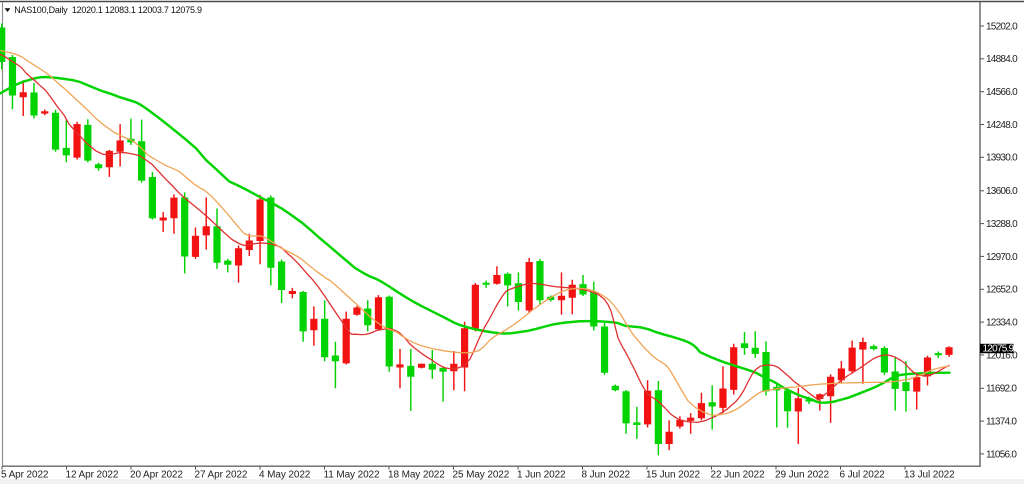  What do you see at coordinates (1002, 59) in the screenshot?
I see `svg-text: 14884.0` at bounding box center [1002, 59].